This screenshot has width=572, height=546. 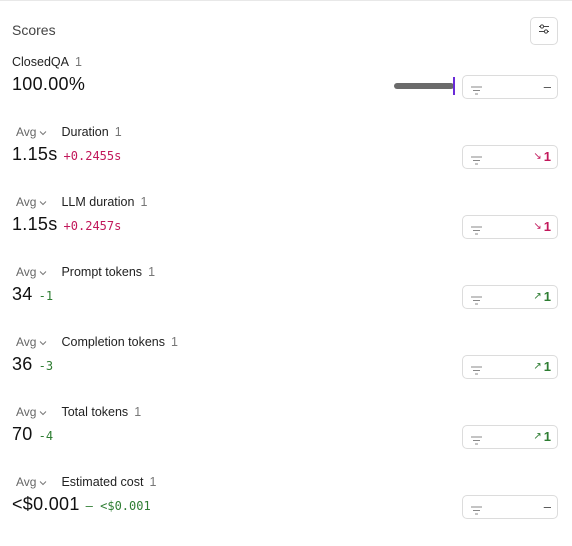 I want to click on section-title: Scores, so click(x=34, y=30).